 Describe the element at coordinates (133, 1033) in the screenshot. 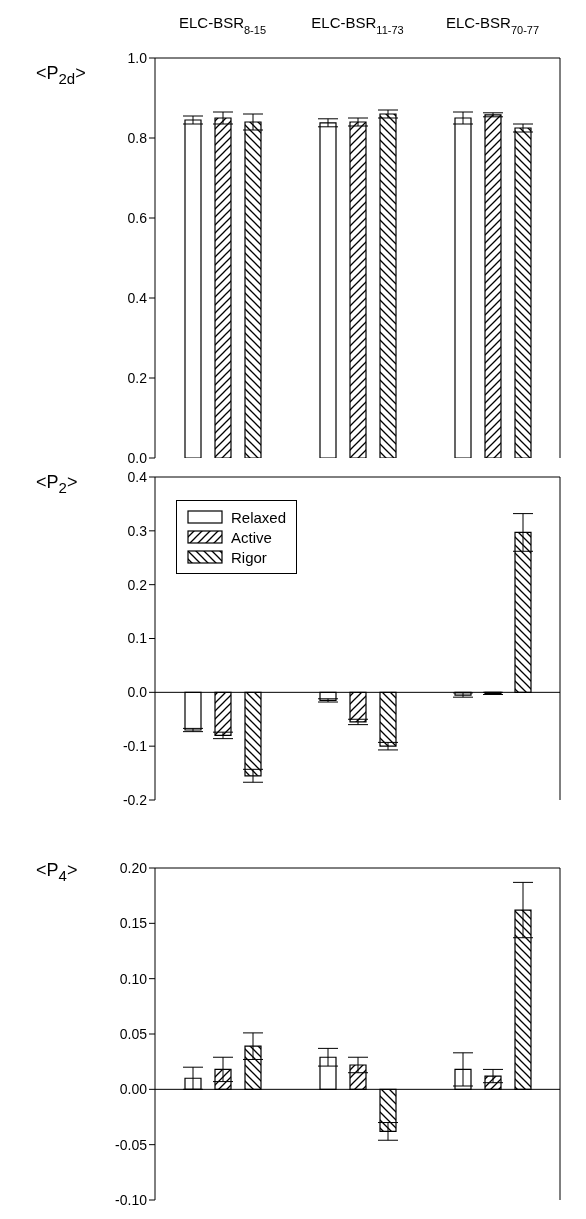

I see `y-tick-label: 0.05` at that location.